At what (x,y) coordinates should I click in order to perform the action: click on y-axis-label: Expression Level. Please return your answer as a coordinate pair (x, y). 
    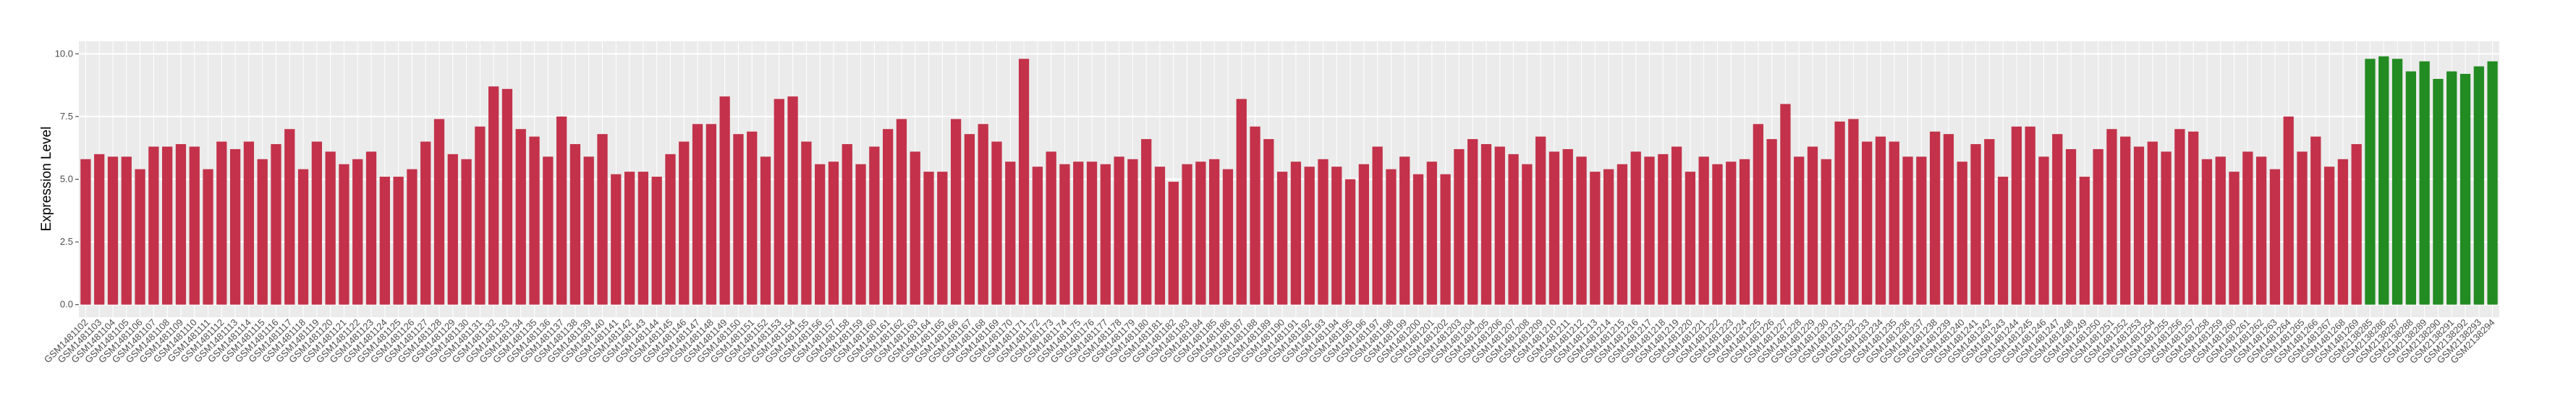
    Looking at the image, I should click on (46, 179).